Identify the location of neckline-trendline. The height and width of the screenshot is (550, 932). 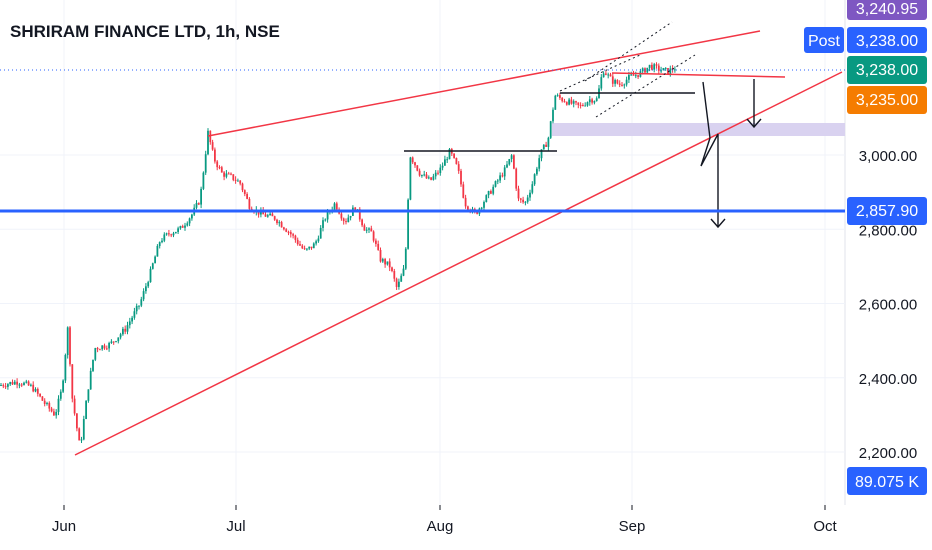
(698, 75).